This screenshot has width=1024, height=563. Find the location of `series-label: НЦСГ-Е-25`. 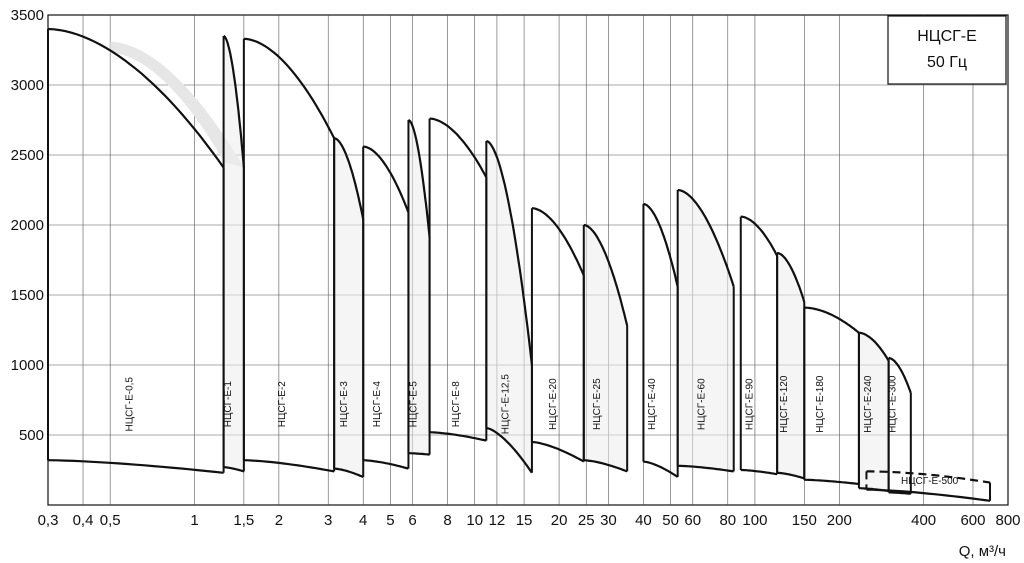

series-label: НЦСГ-Е-25 is located at coordinates (597, 404).